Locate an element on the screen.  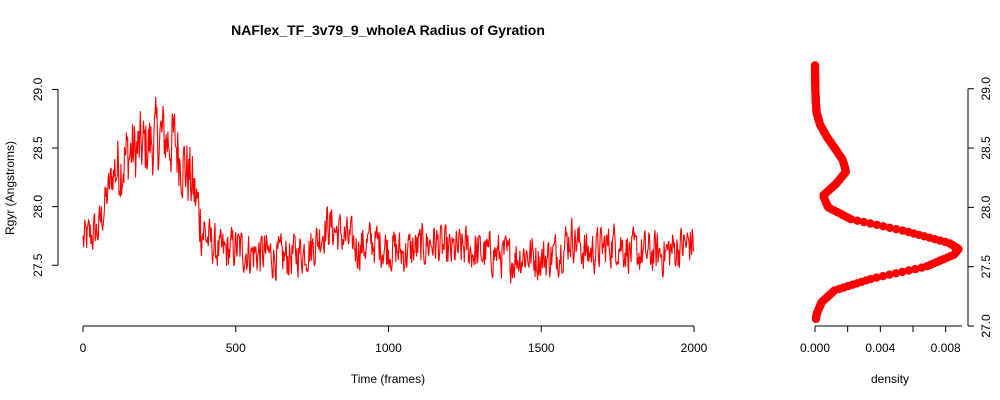
x-tick-label: 2000 is located at coordinates (694, 348).